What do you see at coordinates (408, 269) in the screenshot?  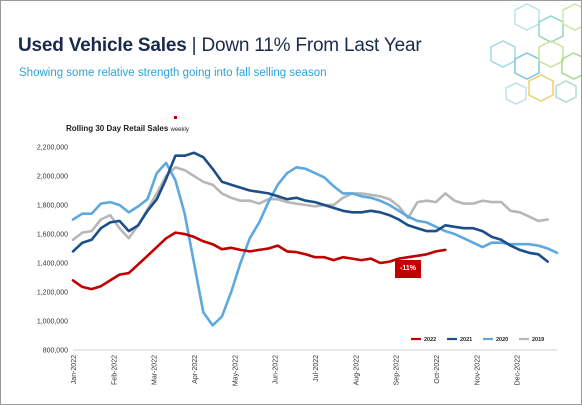 I see `change-callout: -11%` at bounding box center [408, 269].